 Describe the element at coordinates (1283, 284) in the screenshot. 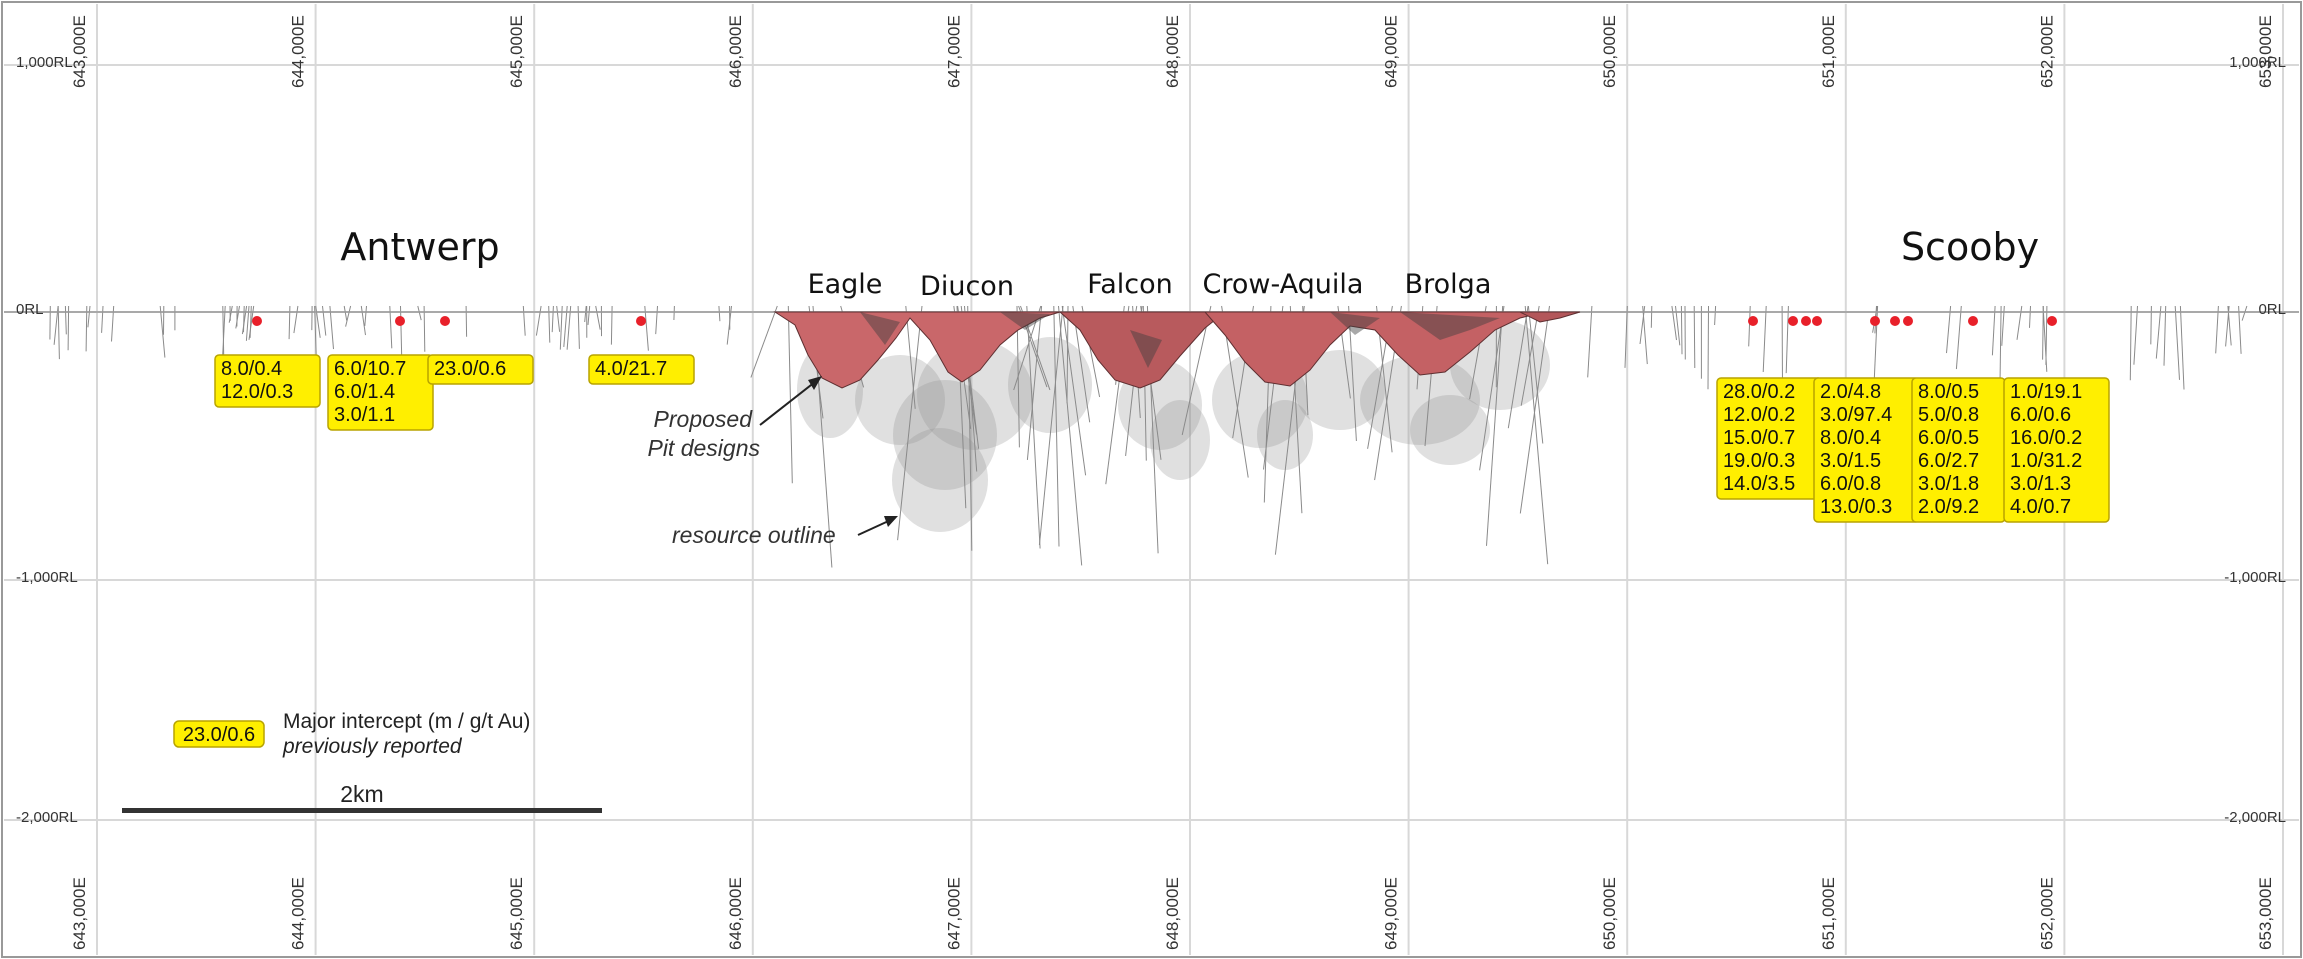

I see `deposit-name: Crow-Aquila` at that location.